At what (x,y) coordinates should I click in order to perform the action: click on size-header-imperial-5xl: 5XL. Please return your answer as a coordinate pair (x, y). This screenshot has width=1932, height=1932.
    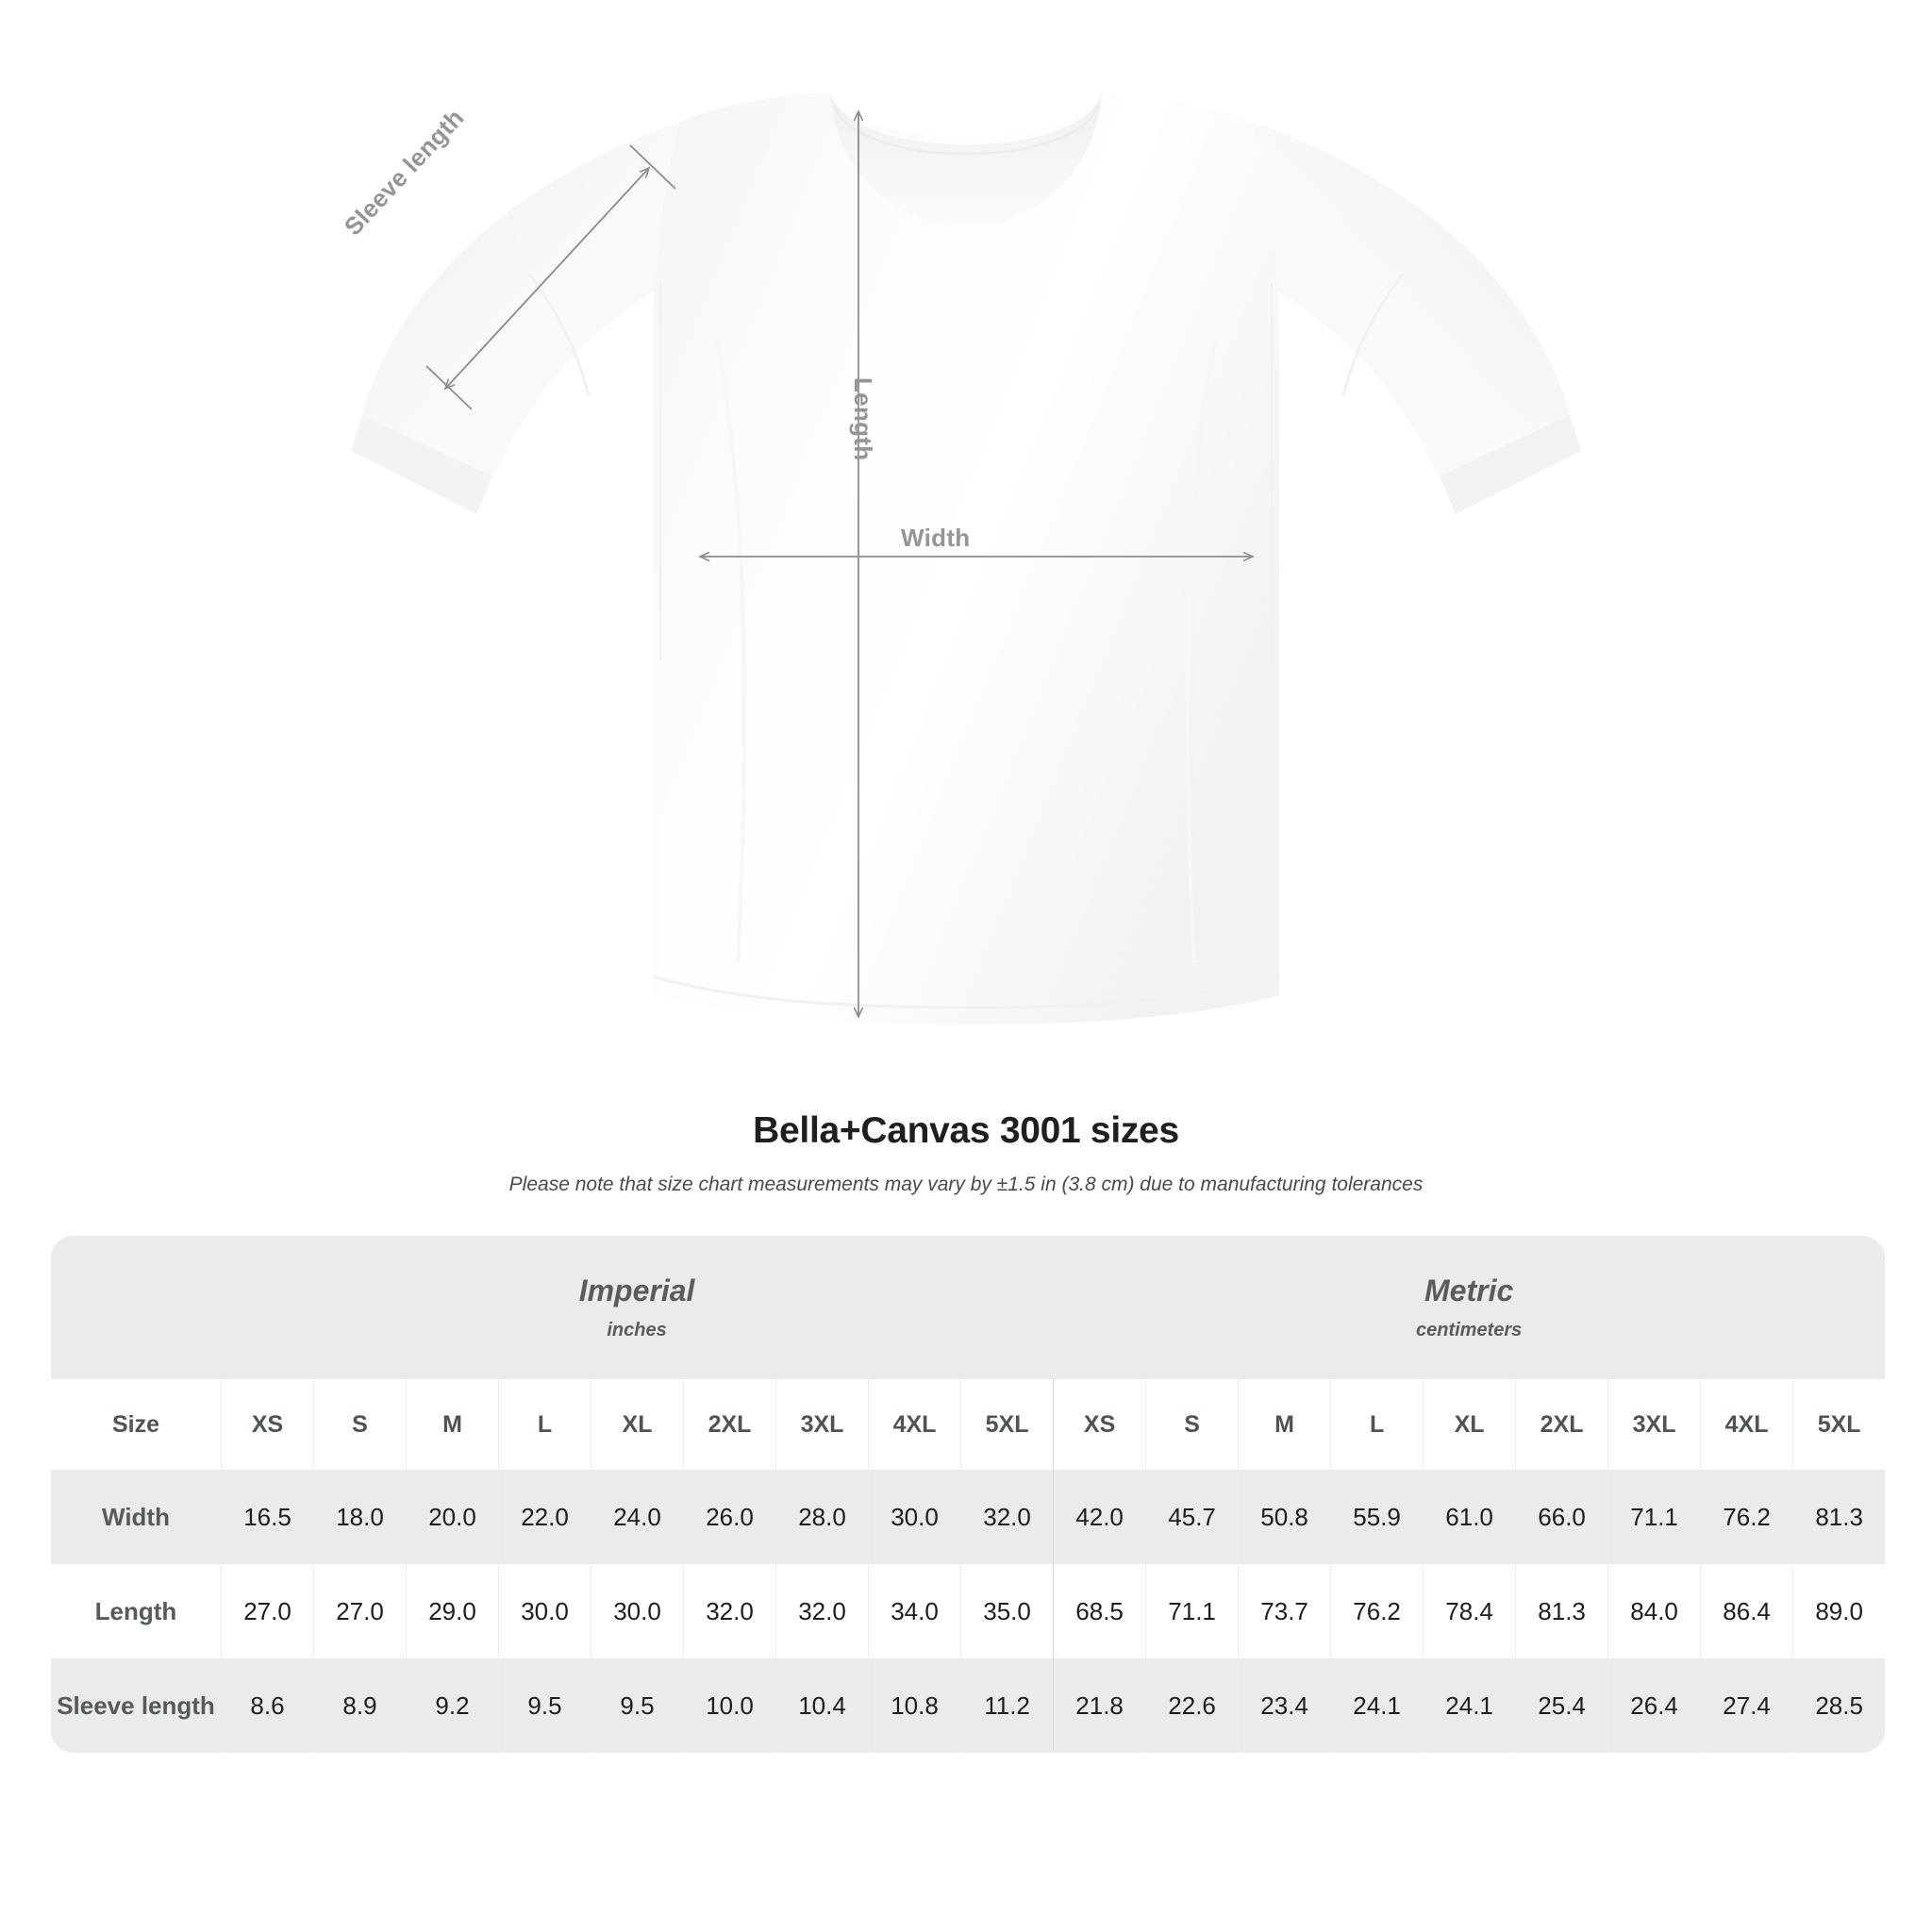
    Looking at the image, I should click on (1007, 1425).